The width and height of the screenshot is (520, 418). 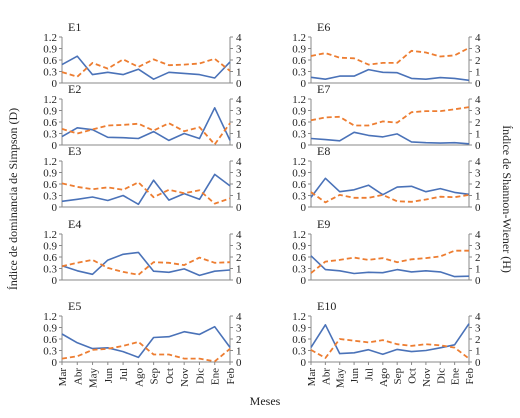 I want to click on month-label: Nov, so click(x=427, y=377).